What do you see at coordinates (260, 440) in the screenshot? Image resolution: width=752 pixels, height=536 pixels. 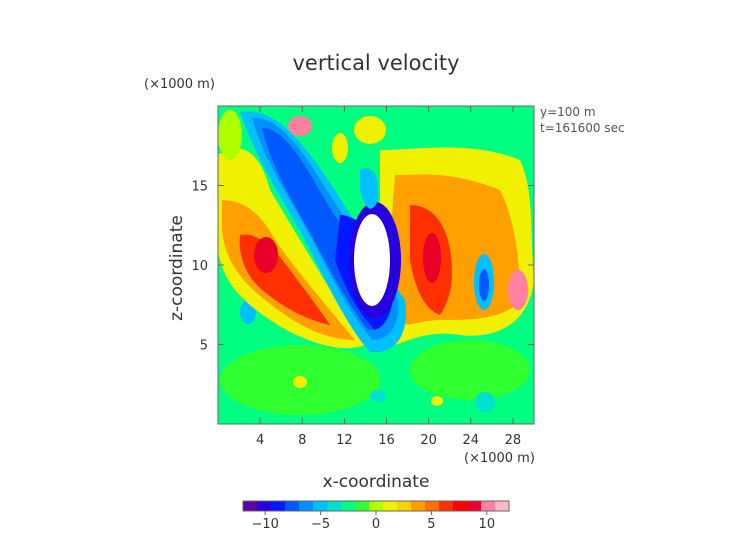 I see `x-tick-label: 4` at bounding box center [260, 440].